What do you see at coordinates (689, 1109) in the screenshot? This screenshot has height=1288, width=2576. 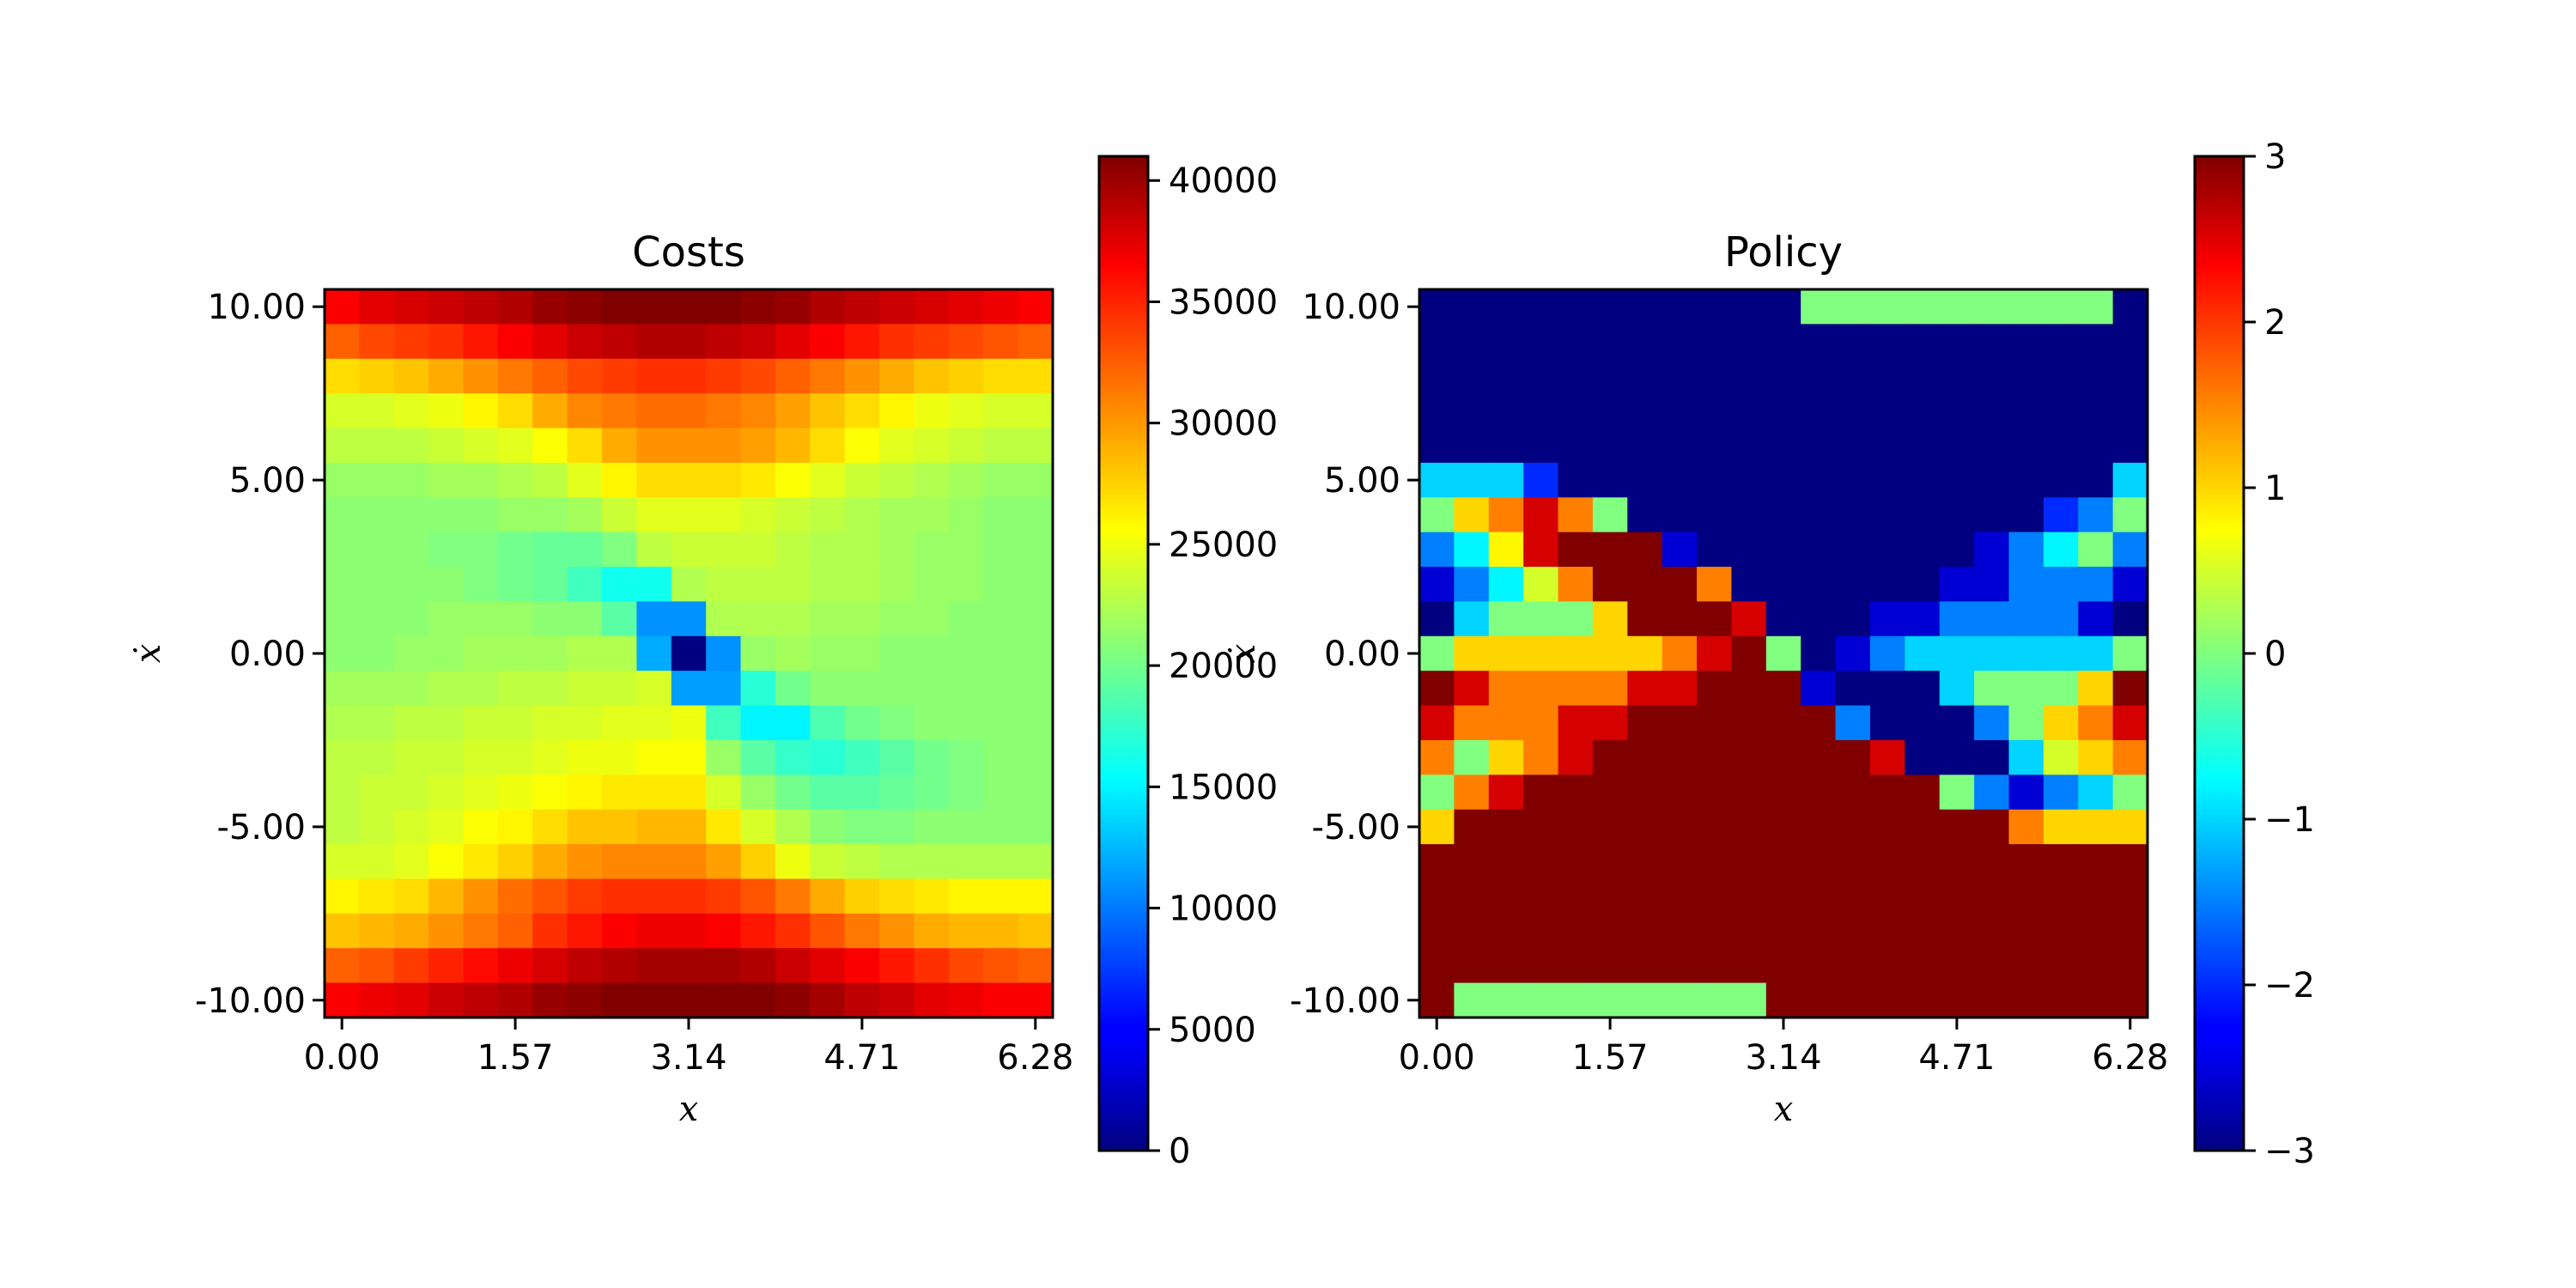 I see `costs-x-label: x` at bounding box center [689, 1109].